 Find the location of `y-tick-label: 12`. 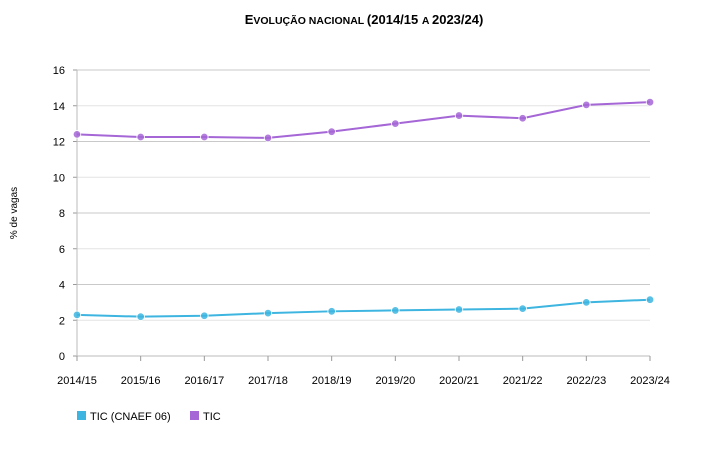

y-tick-label: 12 is located at coordinates (59, 143).